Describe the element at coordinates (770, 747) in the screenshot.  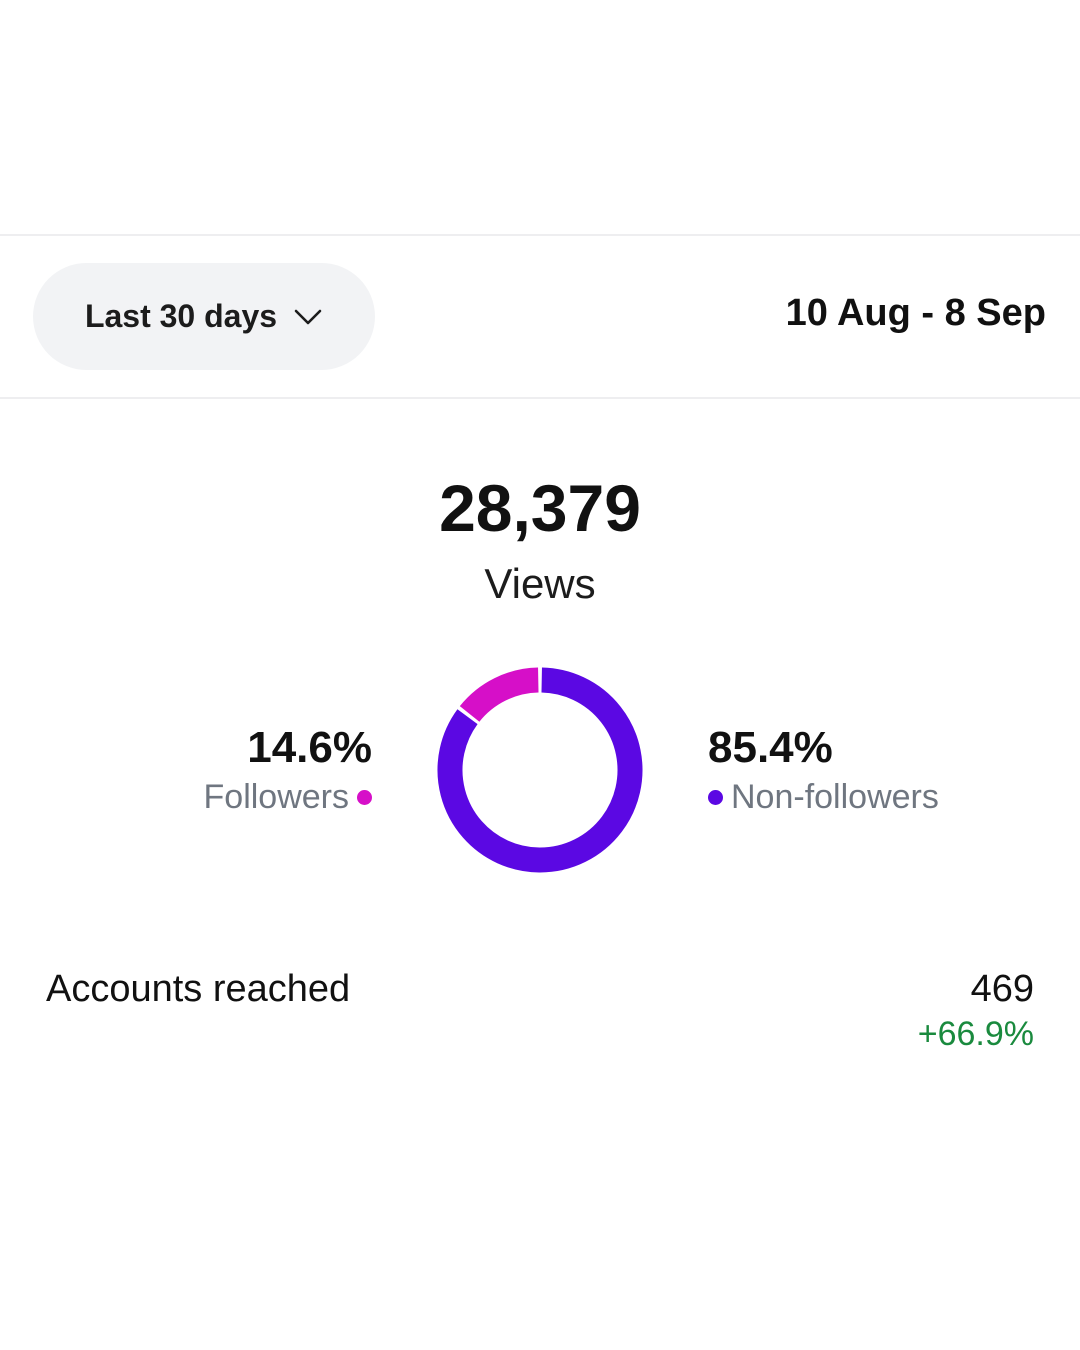
I see `non-followers-percent: 85.4%` at that location.